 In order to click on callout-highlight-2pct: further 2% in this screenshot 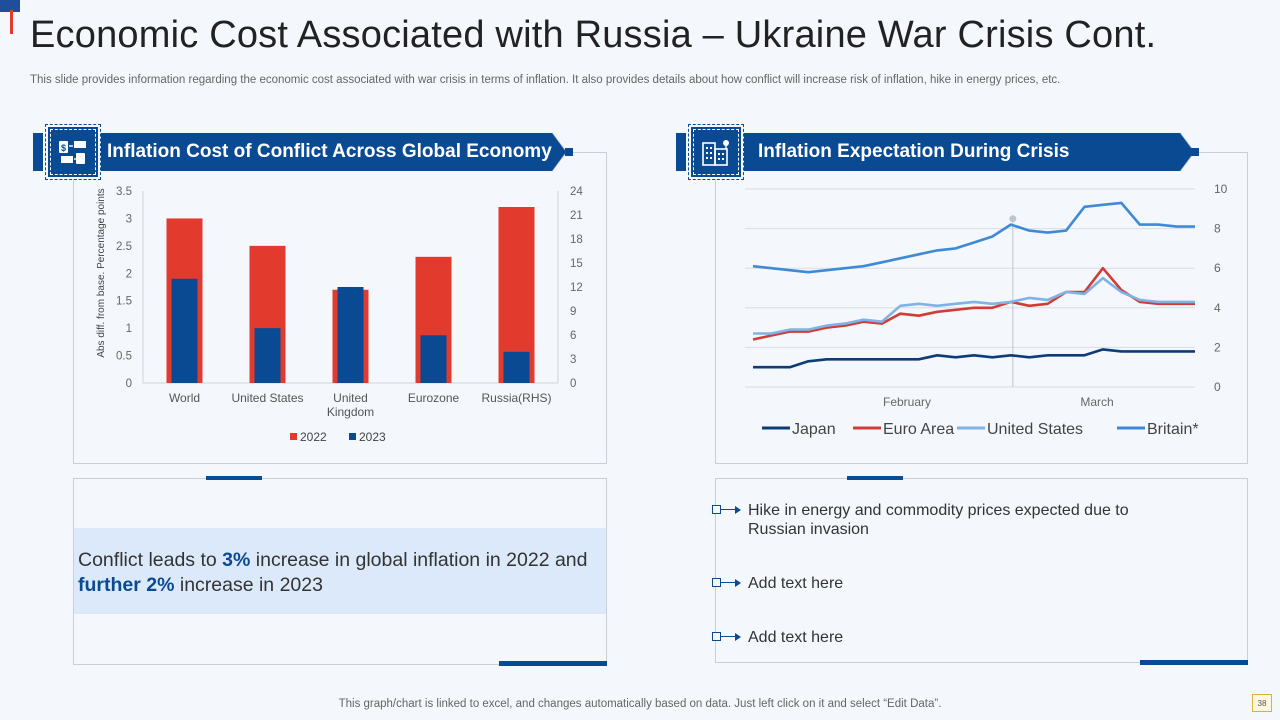, I will do `click(126, 585)`.